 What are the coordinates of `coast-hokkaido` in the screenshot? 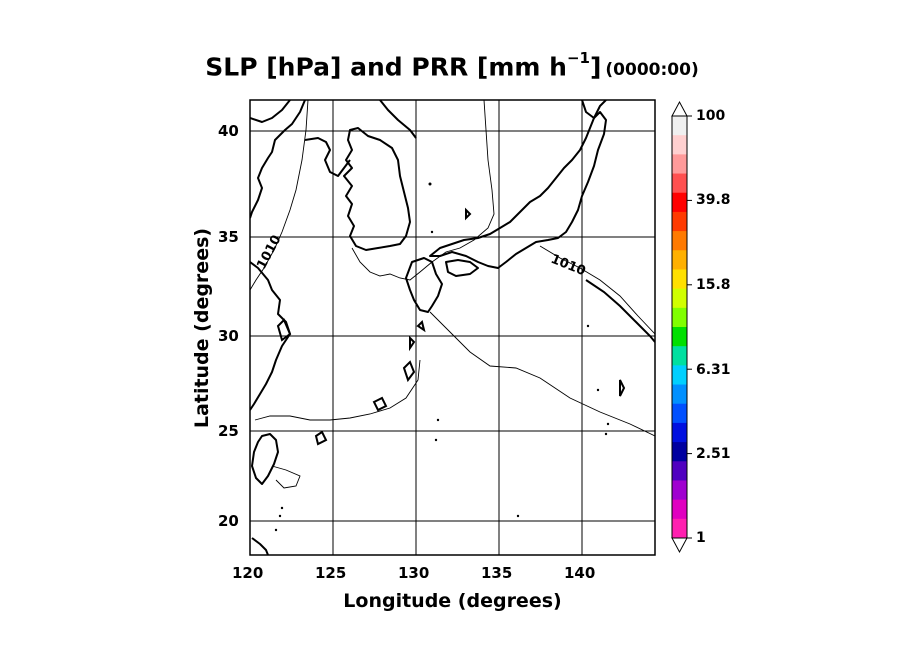 It's located at (594, 109).